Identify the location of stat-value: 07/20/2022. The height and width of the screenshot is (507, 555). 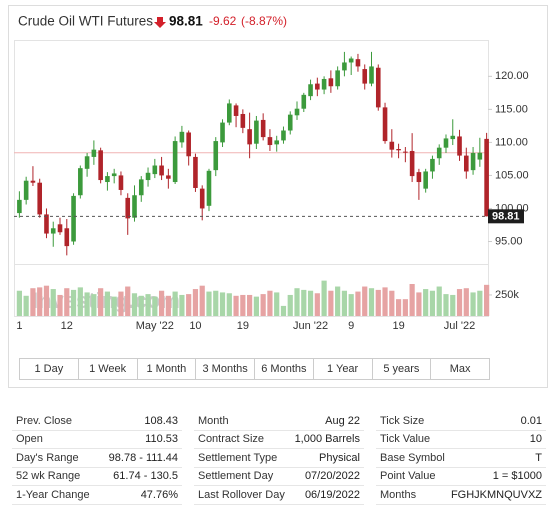
(332, 476).